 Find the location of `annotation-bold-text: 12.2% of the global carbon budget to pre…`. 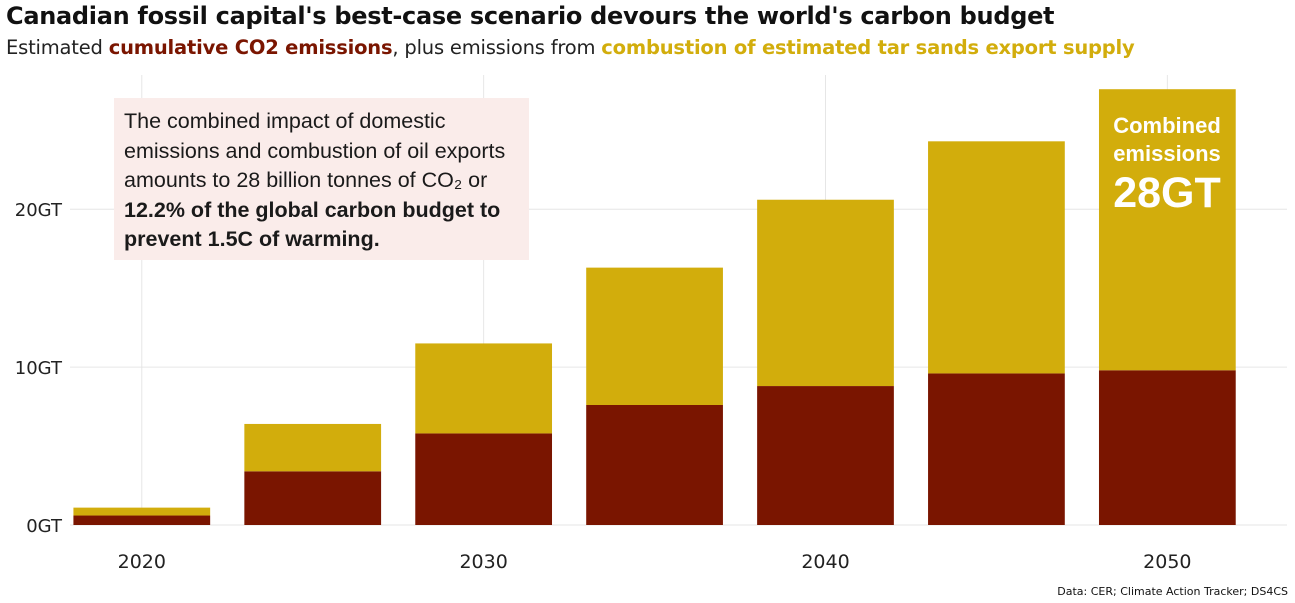

annotation-bold-text: 12.2% of the global carbon budget to pre… is located at coordinates (312, 224).